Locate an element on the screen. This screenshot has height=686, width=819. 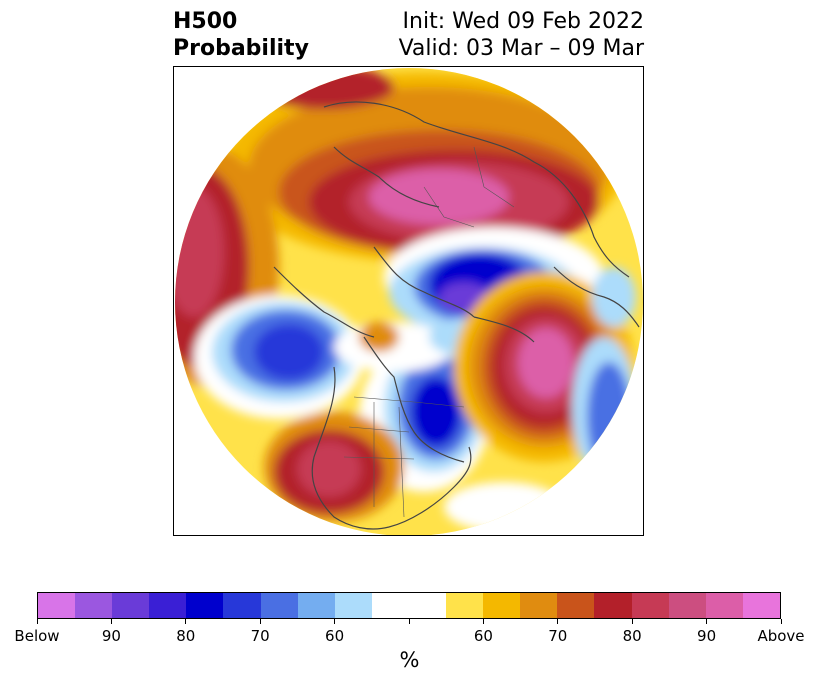
eurasia-coast is located at coordinates (476, 189).